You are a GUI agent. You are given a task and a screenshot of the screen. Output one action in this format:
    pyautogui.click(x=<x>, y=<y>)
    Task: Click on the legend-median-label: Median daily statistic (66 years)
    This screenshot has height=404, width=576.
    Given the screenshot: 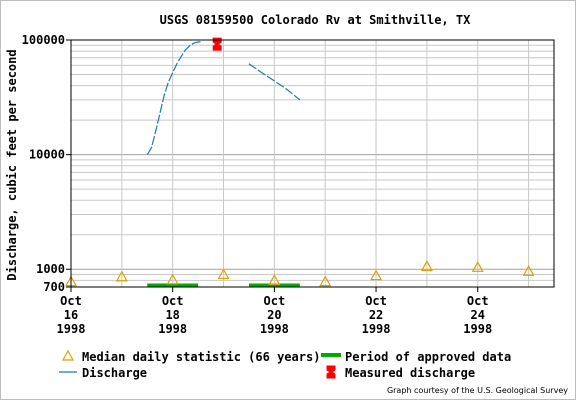 What is the action you would take?
    pyautogui.click(x=201, y=357)
    